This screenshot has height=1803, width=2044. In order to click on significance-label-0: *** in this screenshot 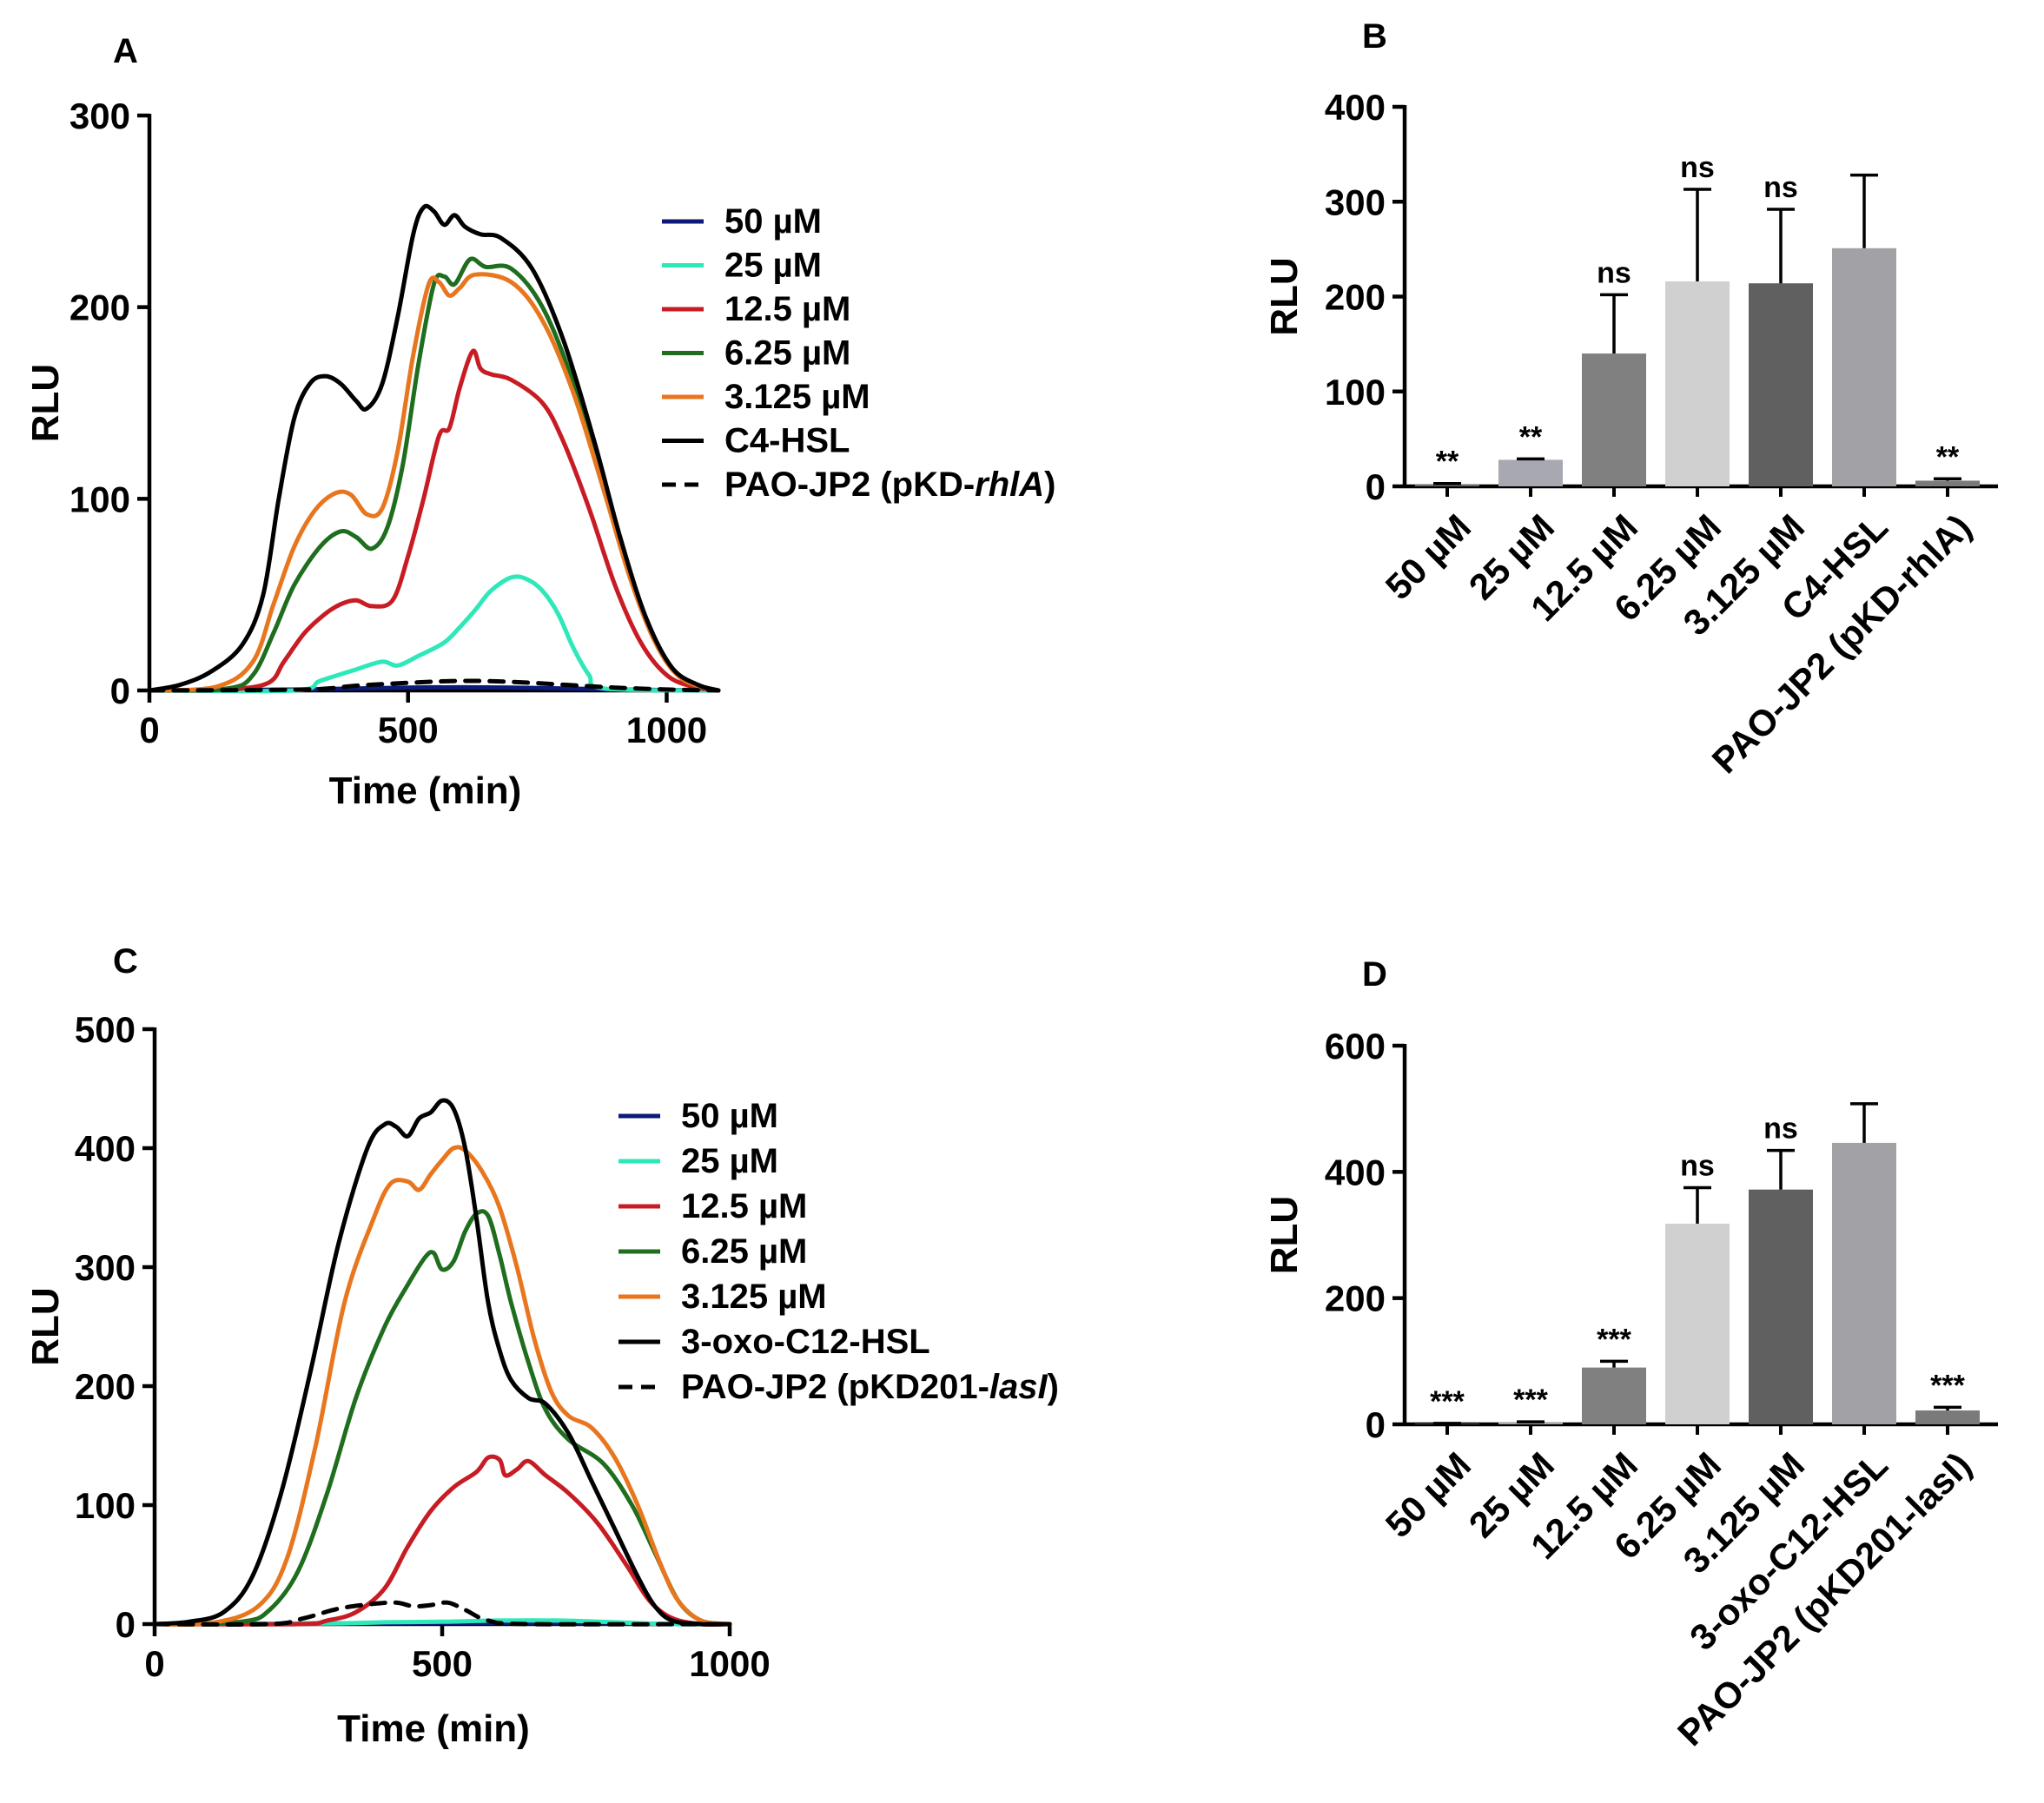, I will do `click(1447, 1401)`.